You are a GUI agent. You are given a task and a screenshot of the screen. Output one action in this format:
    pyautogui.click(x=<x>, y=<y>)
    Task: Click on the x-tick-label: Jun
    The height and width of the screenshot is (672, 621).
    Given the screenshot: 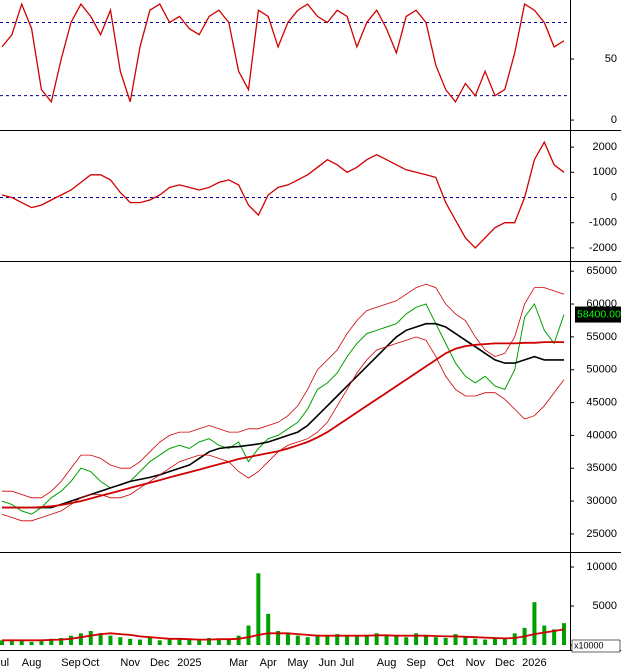 What is the action you would take?
    pyautogui.click(x=327, y=663)
    